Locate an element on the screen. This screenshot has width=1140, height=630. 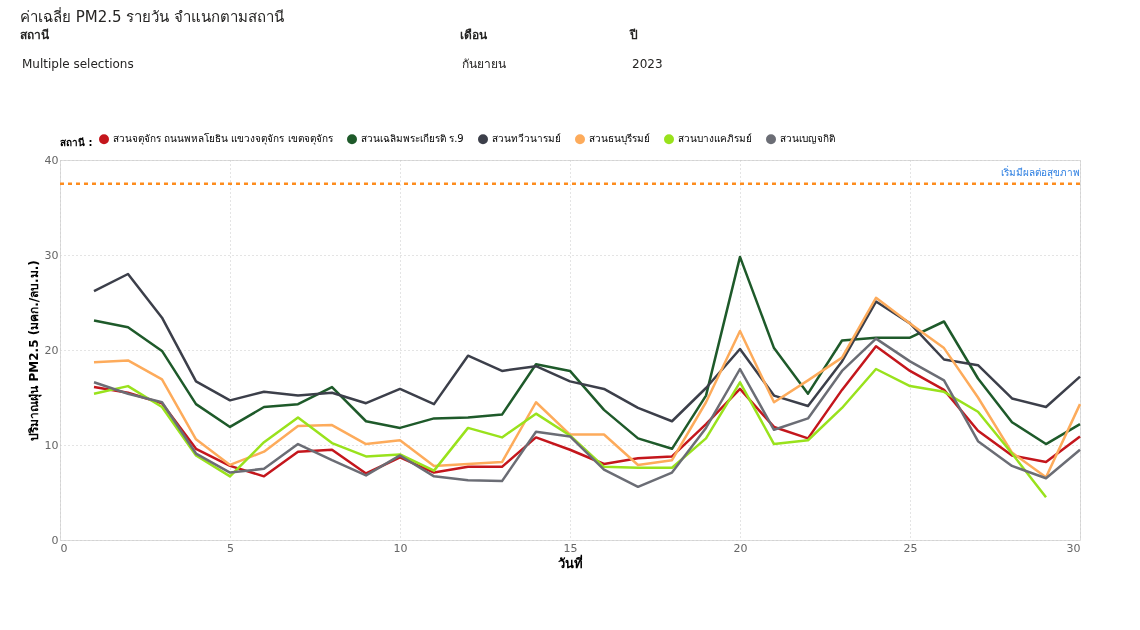
y-tick-label: 10 is located at coordinates (51, 445).